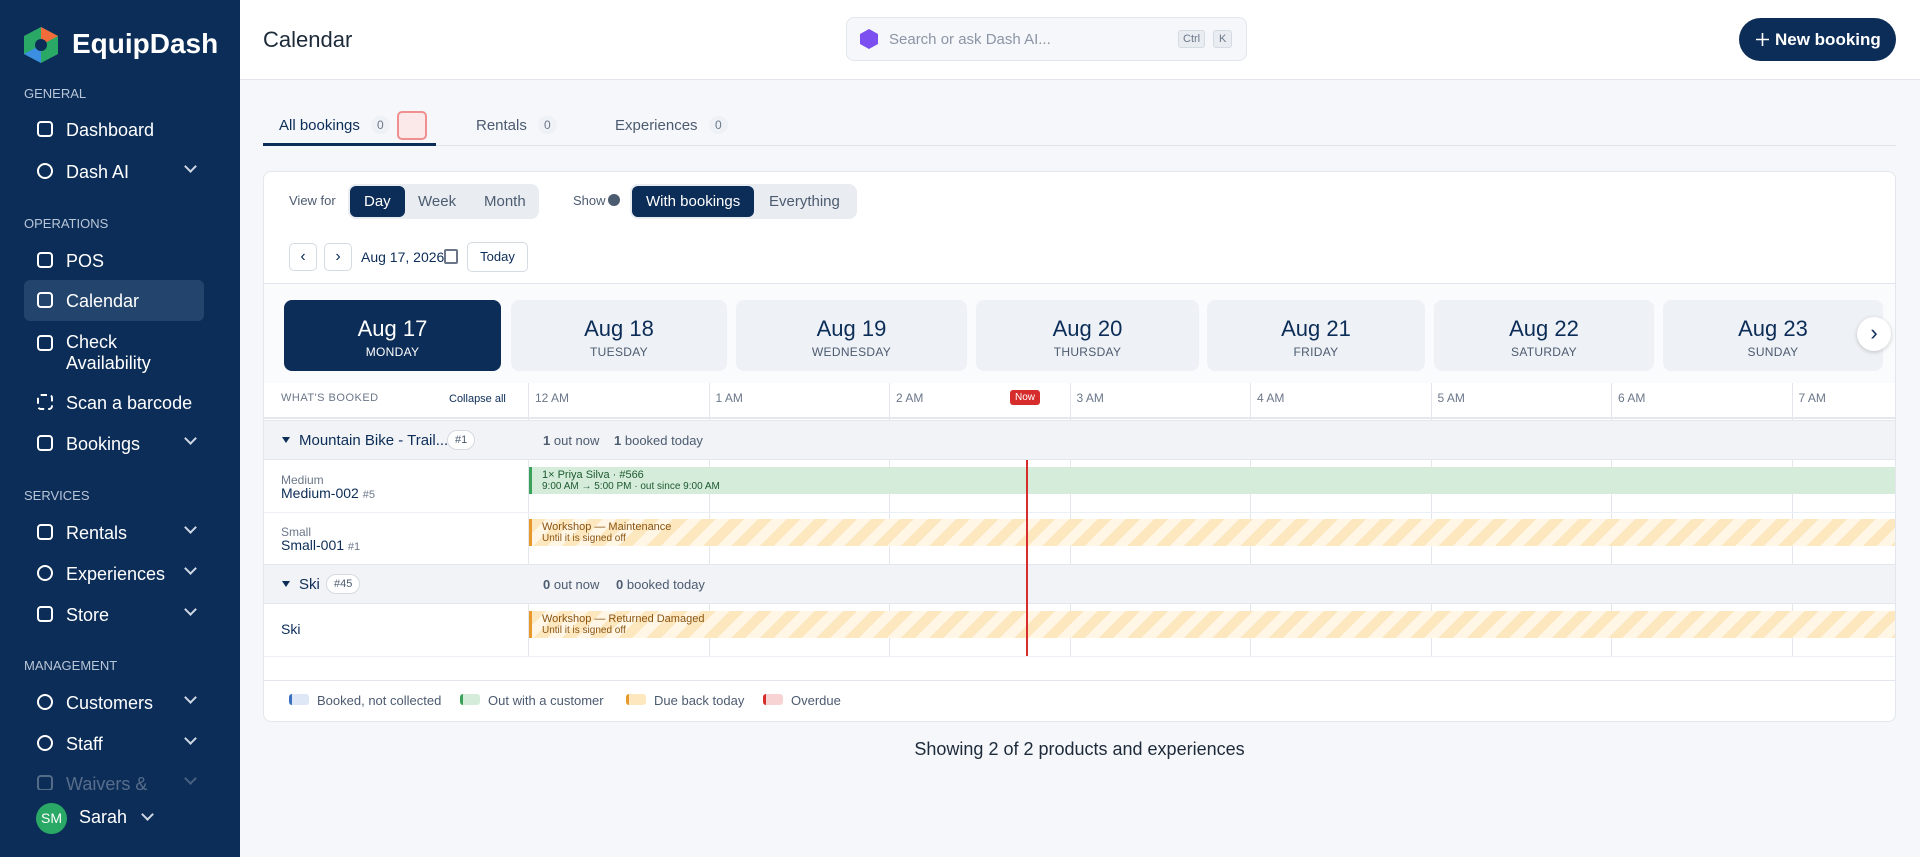 The width and height of the screenshot is (1920, 857). Describe the element at coordinates (528, 519) in the screenshot. I see `hour-line` at that location.